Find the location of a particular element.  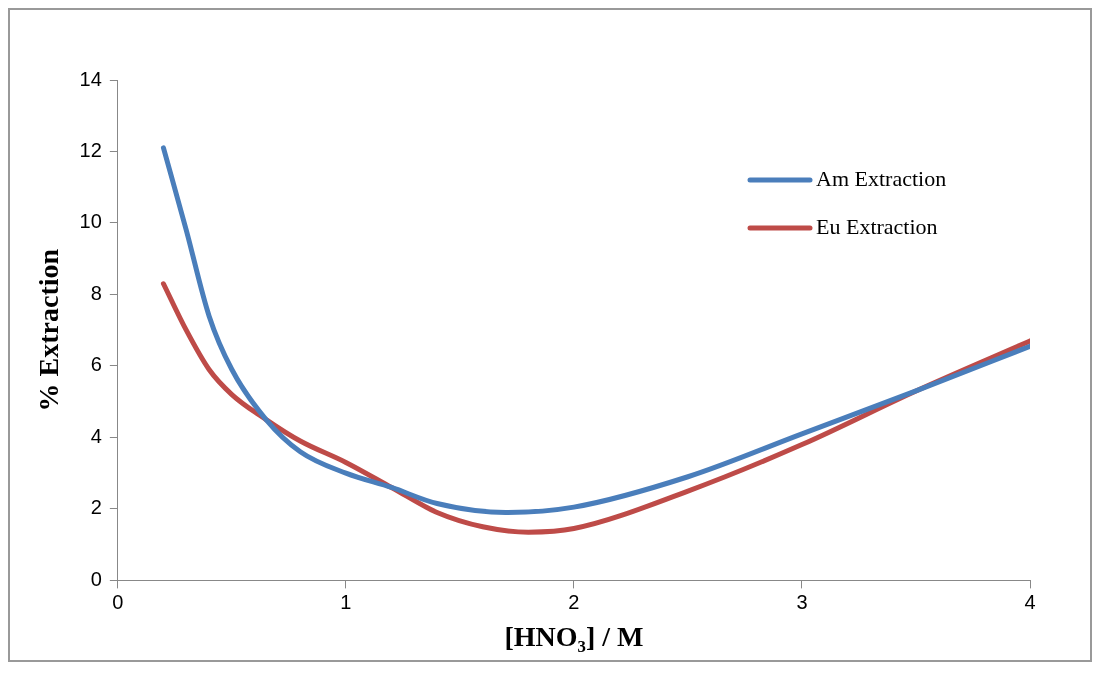

y-axis-title: % Extraction is located at coordinates (49, 330).